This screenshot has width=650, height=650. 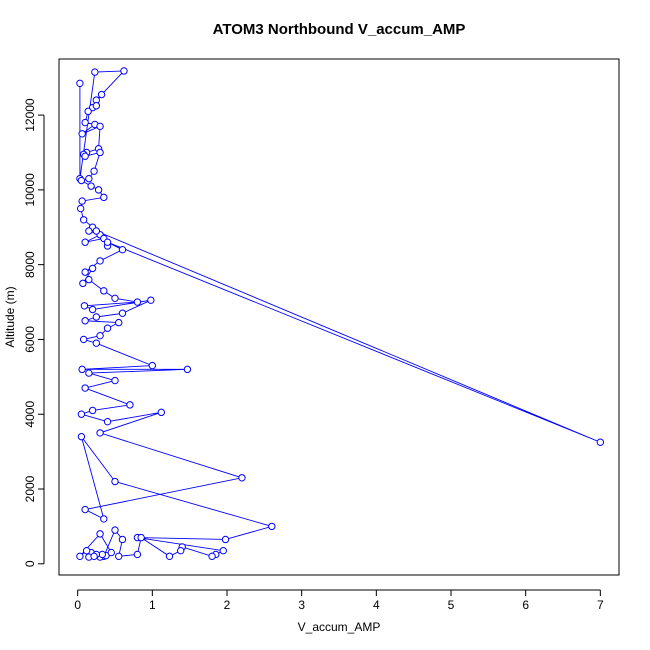 I want to click on x-tick-label: 5, so click(x=451, y=605).